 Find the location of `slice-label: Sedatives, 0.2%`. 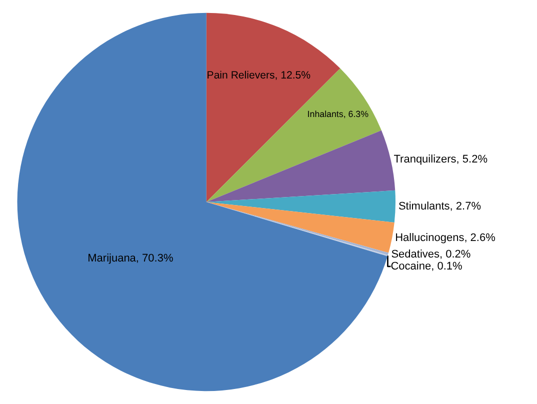

slice-label: Sedatives, 0.2% is located at coordinates (431, 254).